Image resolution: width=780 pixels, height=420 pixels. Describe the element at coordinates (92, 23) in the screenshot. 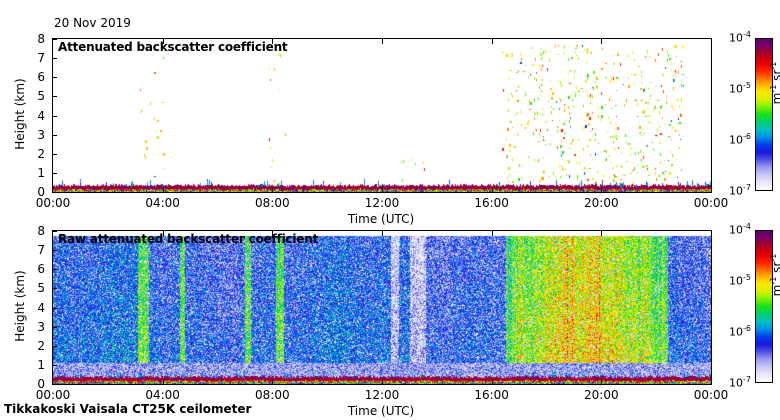

I see `date-title: 20 Nov 2019` at that location.